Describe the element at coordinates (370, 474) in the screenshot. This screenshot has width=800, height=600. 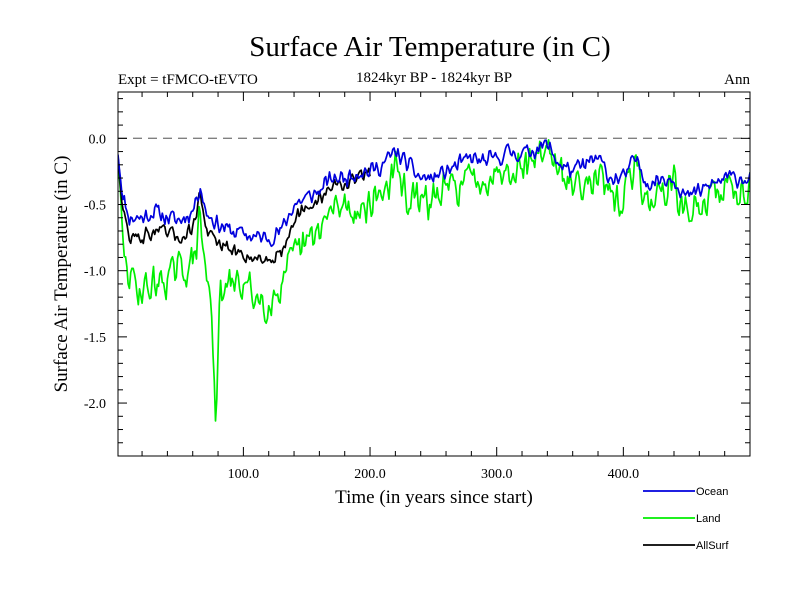
I see `x-tick-label: 200.0` at that location.